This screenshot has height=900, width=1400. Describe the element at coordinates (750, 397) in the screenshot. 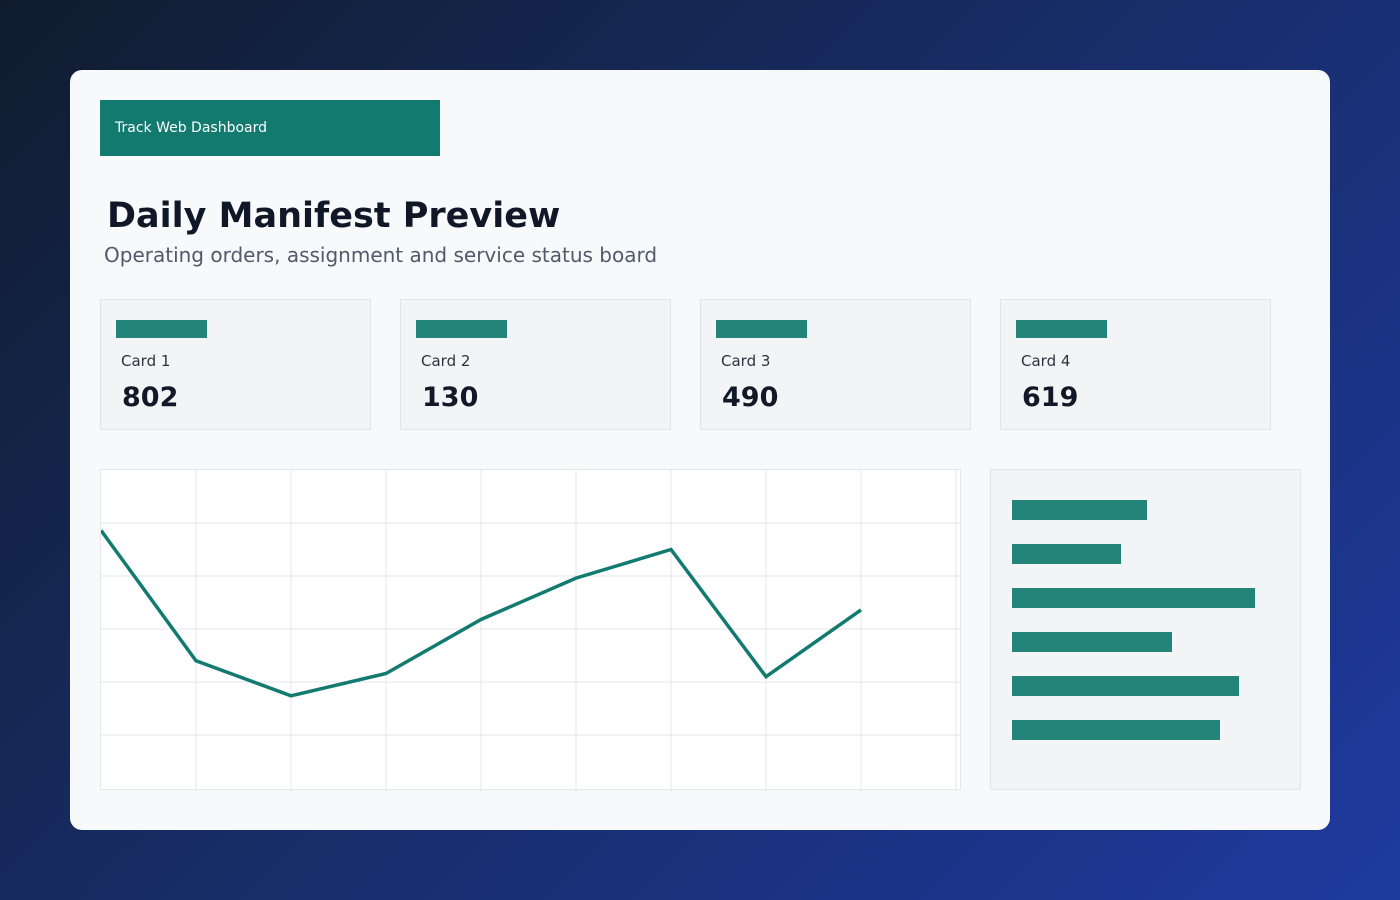

I see `card-value: 490` at that location.